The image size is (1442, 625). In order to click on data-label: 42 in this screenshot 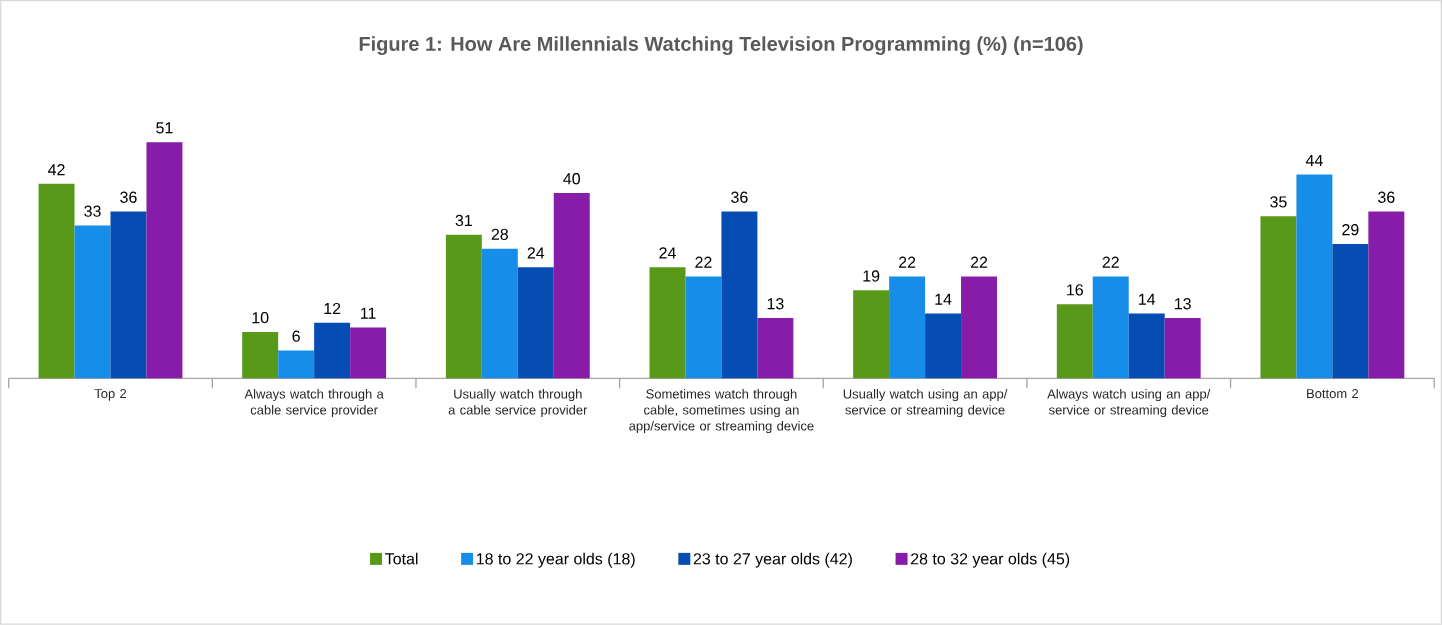, I will do `click(56, 170)`.